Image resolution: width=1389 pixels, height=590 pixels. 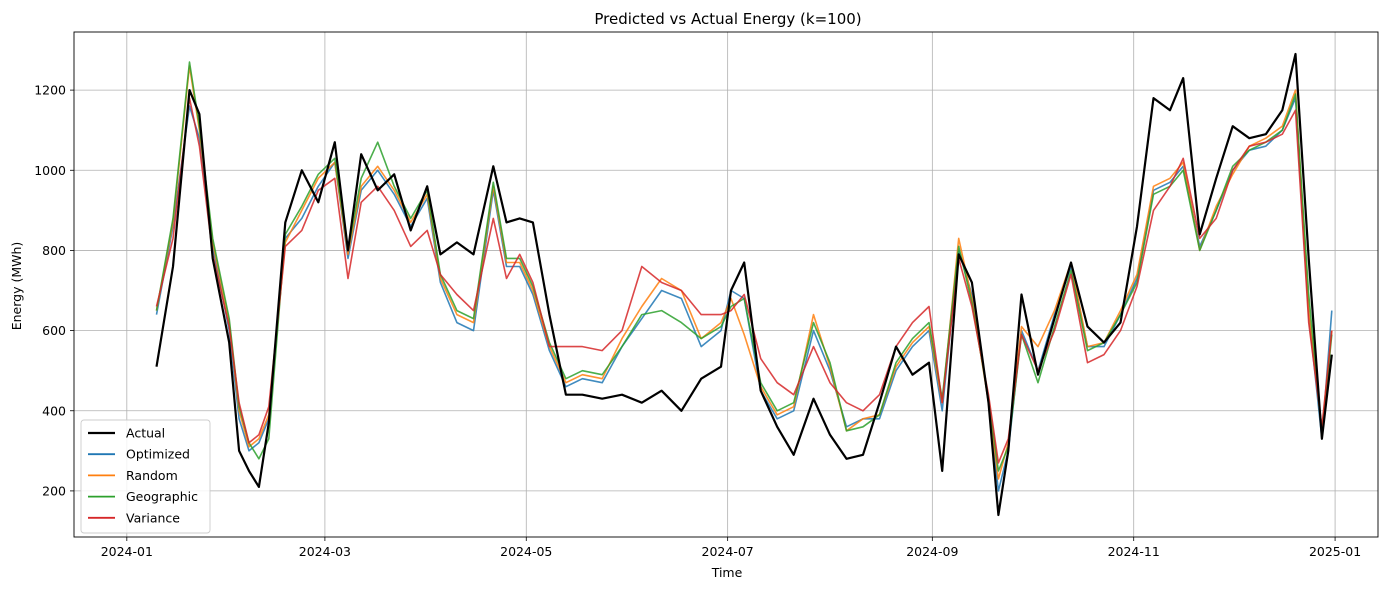 I want to click on legend-label: Actual, so click(x=145, y=433).